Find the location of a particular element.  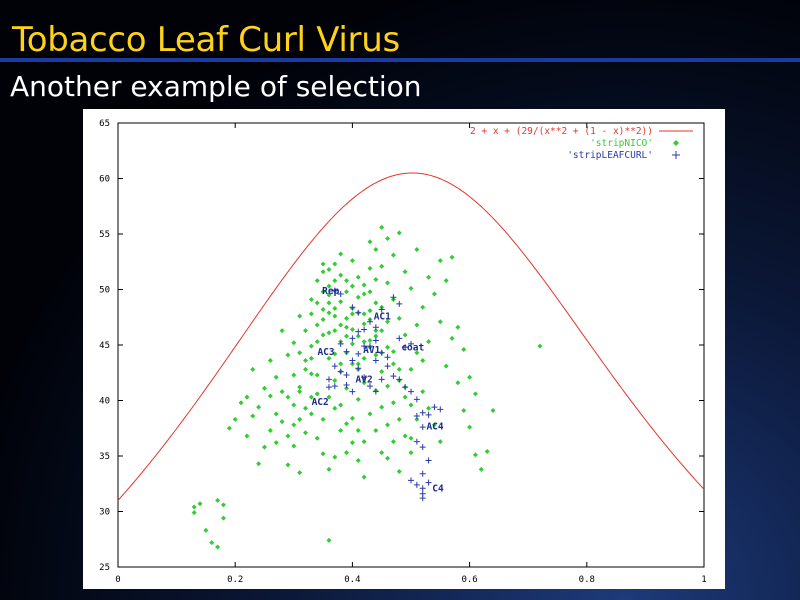

point-annotation: AV2 is located at coordinates (364, 380).